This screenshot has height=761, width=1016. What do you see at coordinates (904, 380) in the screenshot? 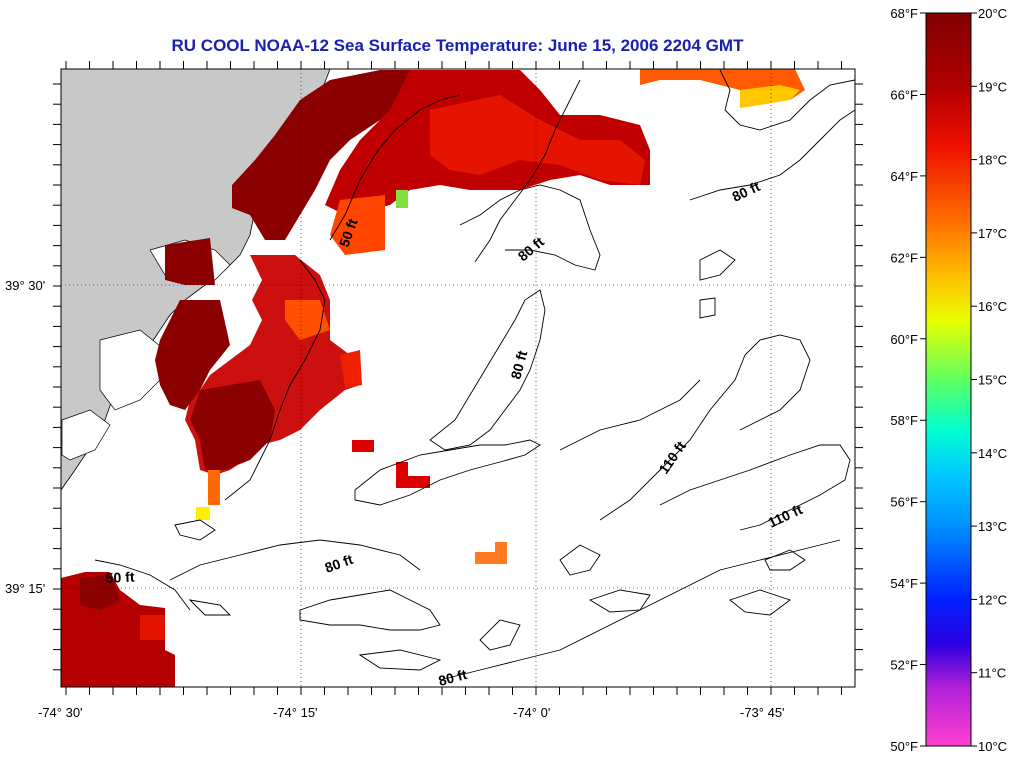
I see `colorbar-f-labels: 68°F 66°F 64°F 62°F 60°F 58°F 56°F 54°F 52°F 50°F` at bounding box center [904, 380].